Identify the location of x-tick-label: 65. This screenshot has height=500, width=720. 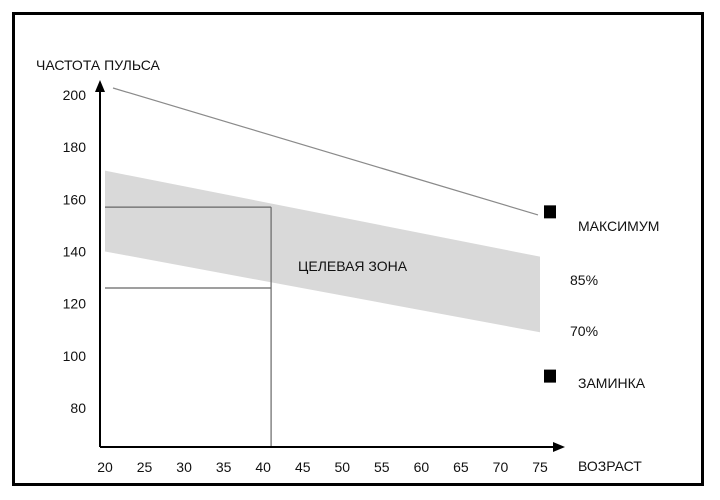
(461, 467).